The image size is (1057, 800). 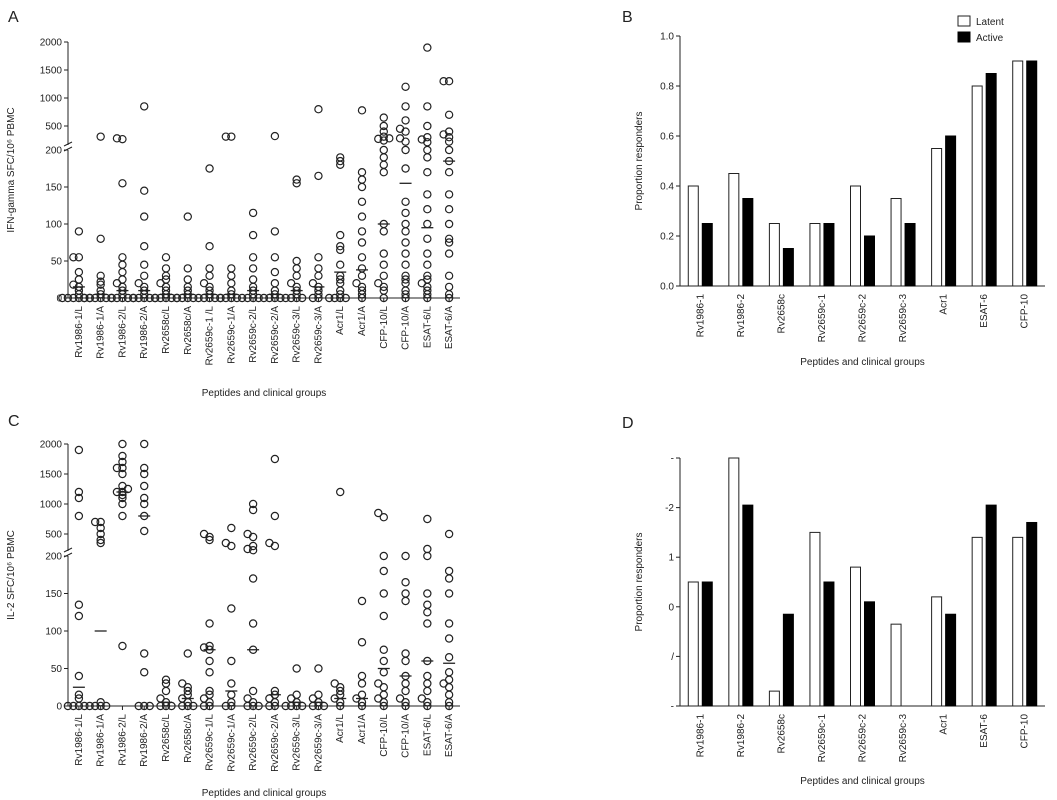 I want to click on y-tick-label: 1, so click(x=671, y=558).